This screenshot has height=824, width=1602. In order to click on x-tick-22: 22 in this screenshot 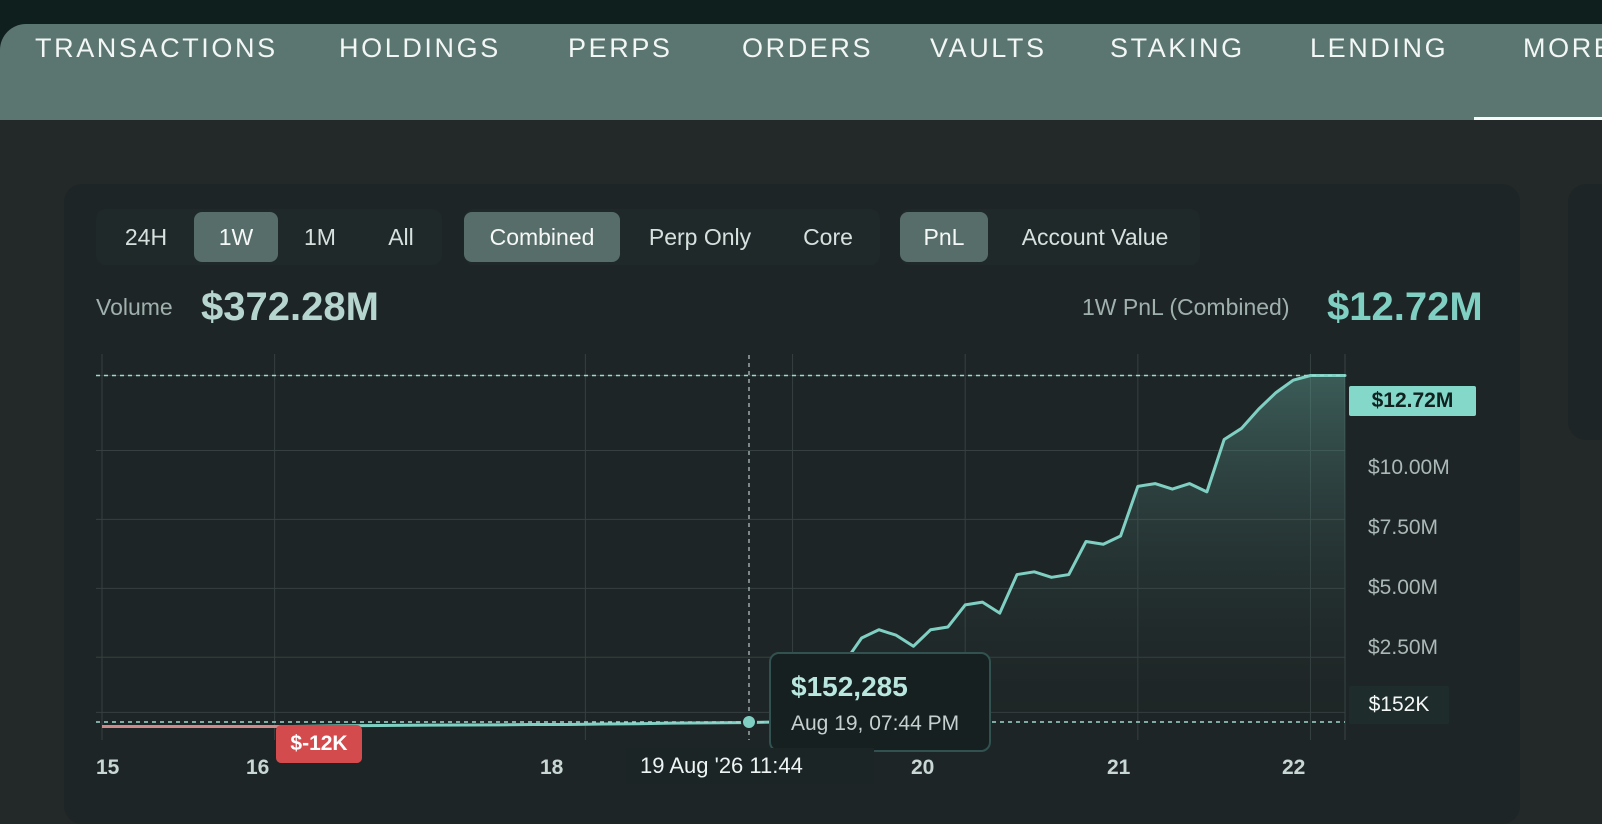, I will do `click(1294, 767)`.